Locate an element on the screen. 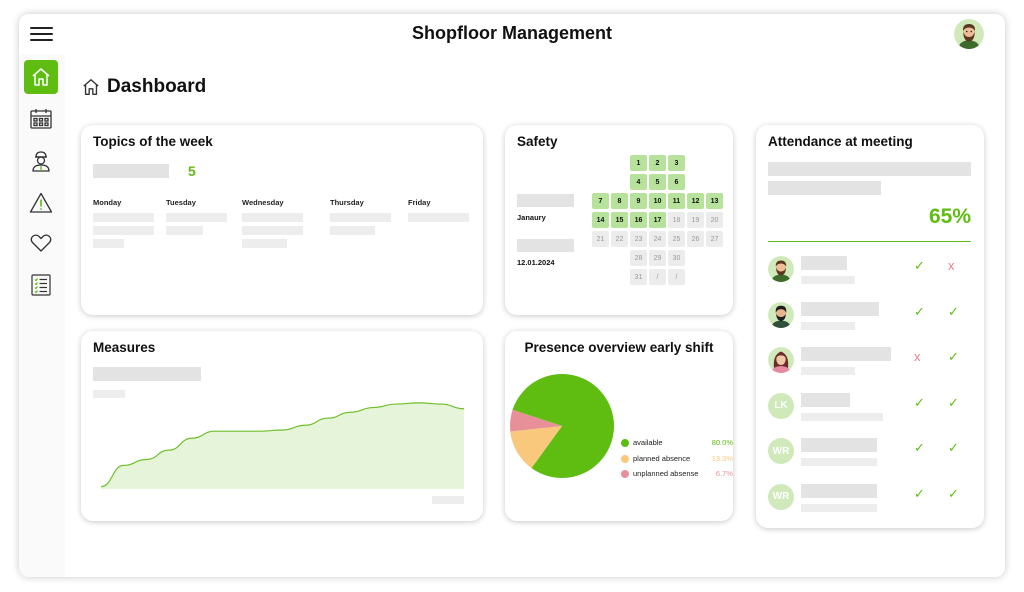 The image size is (1024, 592). sidebar is located at coordinates (42, 315).